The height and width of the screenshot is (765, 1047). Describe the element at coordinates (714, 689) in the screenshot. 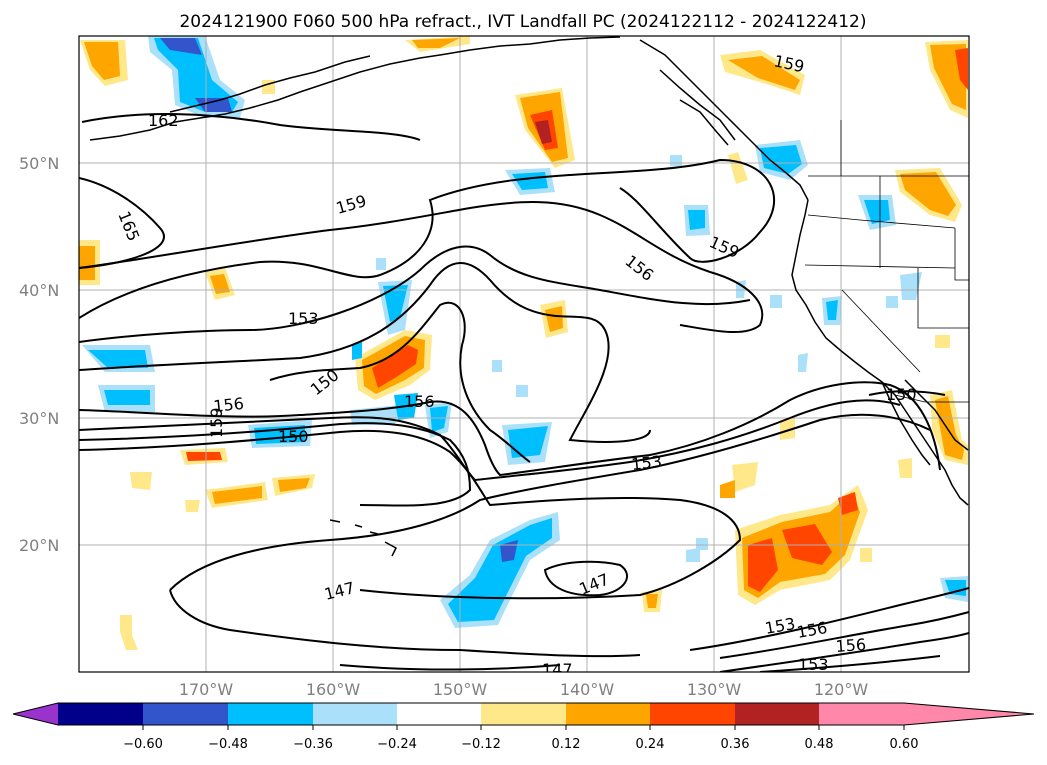

I see `lon-label: 130°W` at that location.